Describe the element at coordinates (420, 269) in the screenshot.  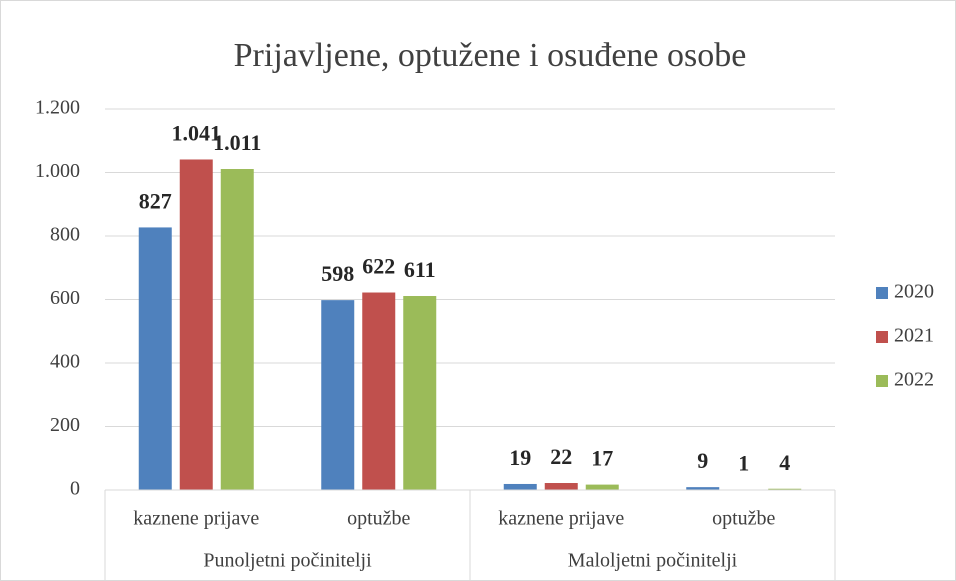
I see `value-label: 611` at that location.